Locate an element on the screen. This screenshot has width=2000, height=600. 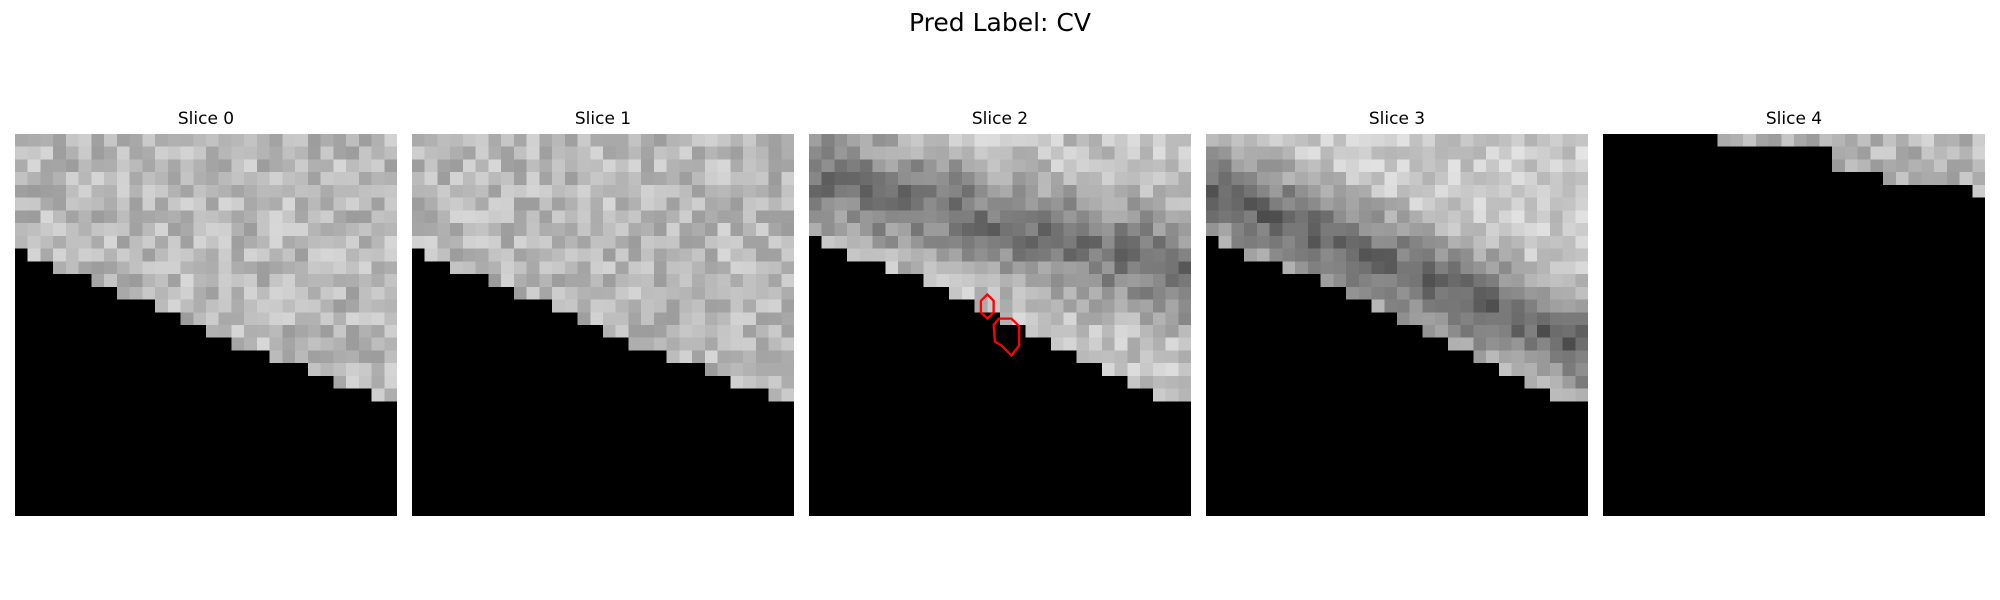
slice-1-image is located at coordinates (603, 325).